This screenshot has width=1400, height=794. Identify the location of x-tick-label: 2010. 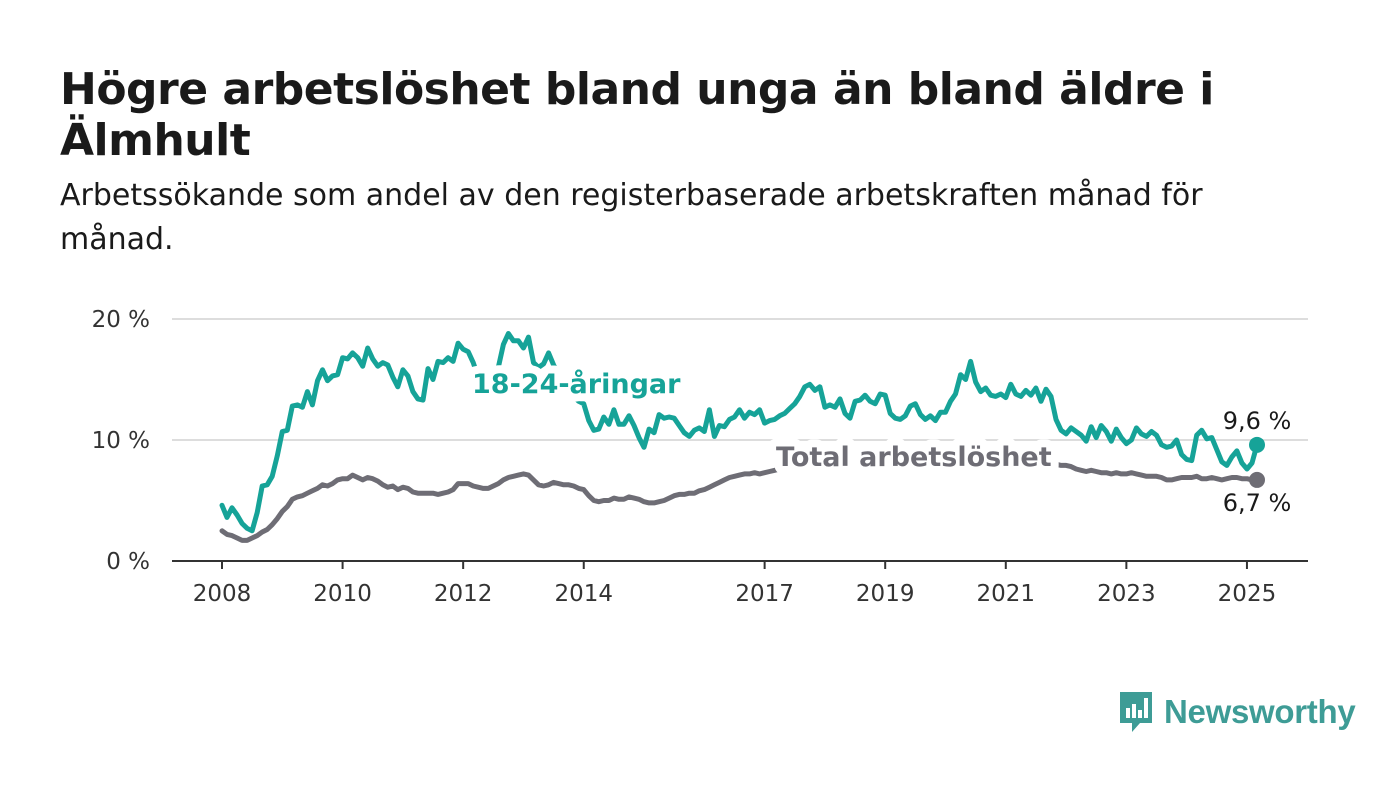
(342, 594).